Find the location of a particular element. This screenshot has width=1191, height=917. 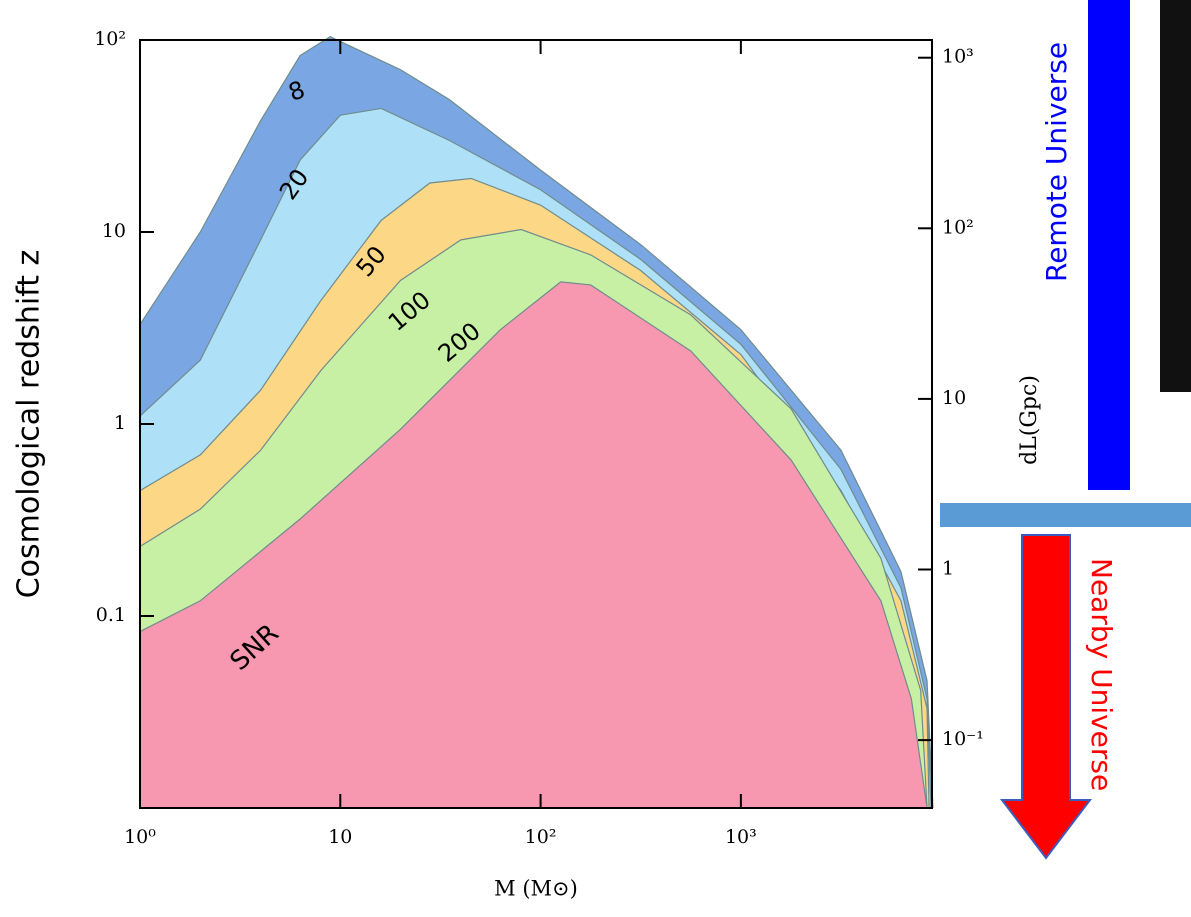

y-tick-label: 0.1 is located at coordinates (111, 615).